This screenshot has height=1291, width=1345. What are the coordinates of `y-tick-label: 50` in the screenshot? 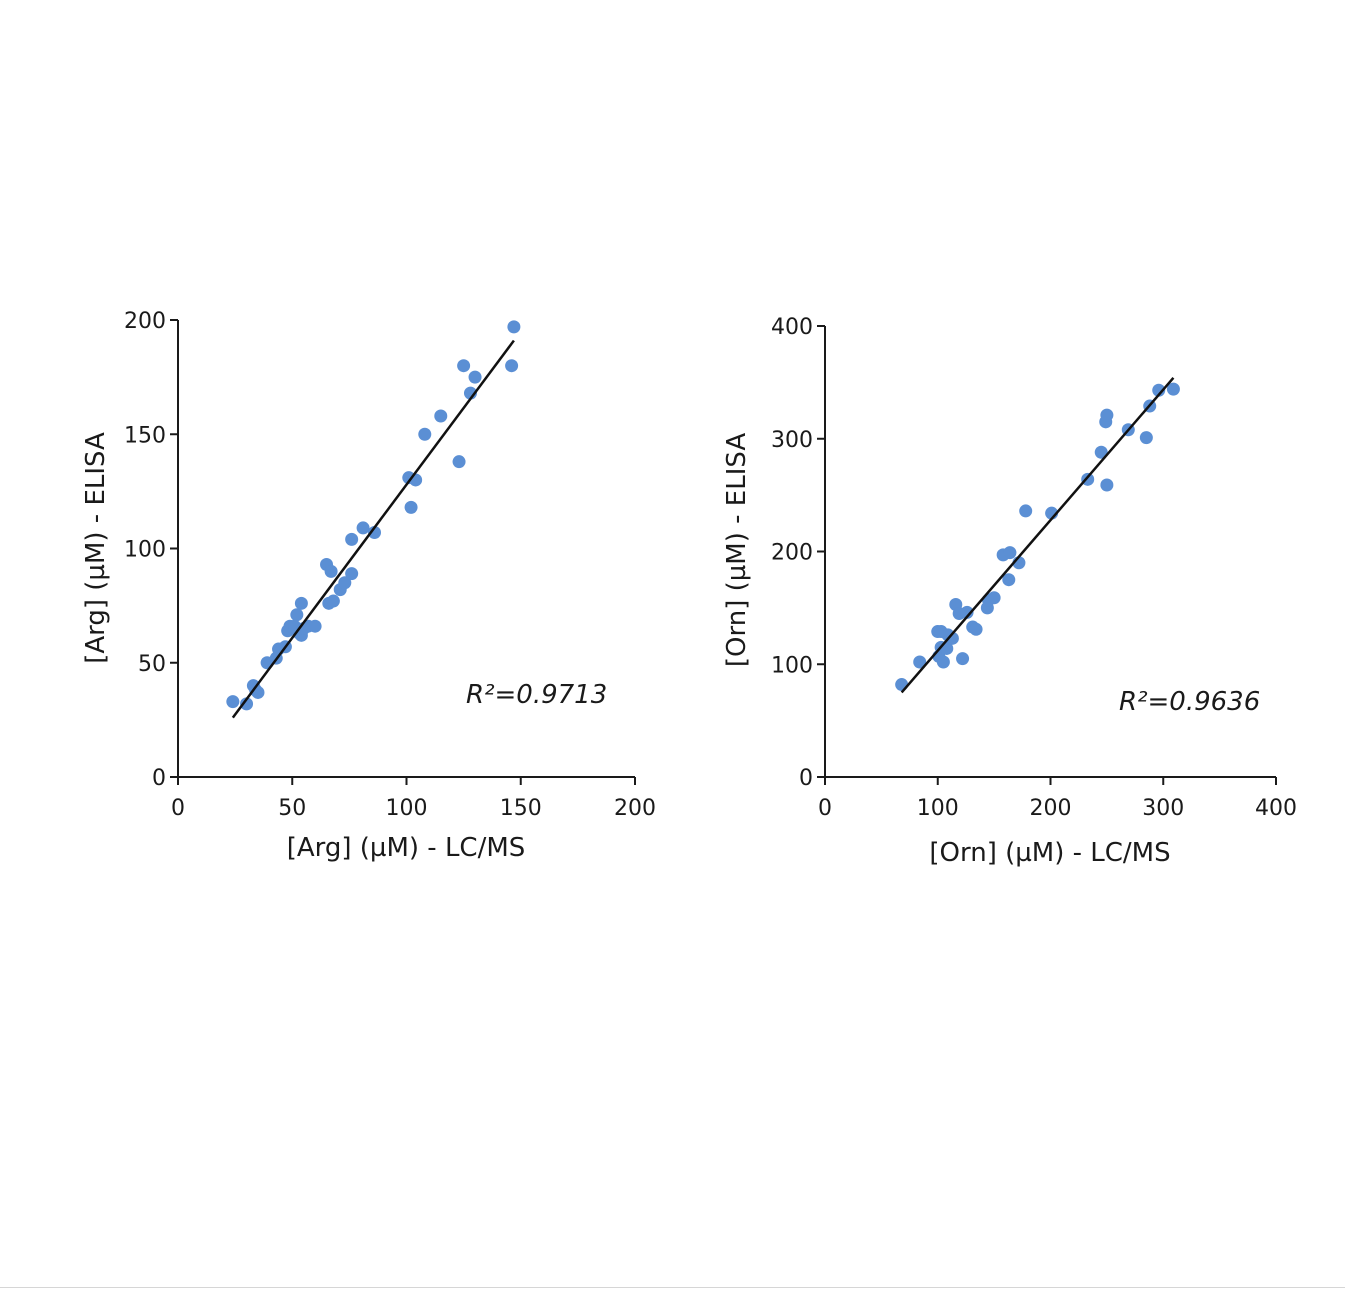 It's located at (152, 664).